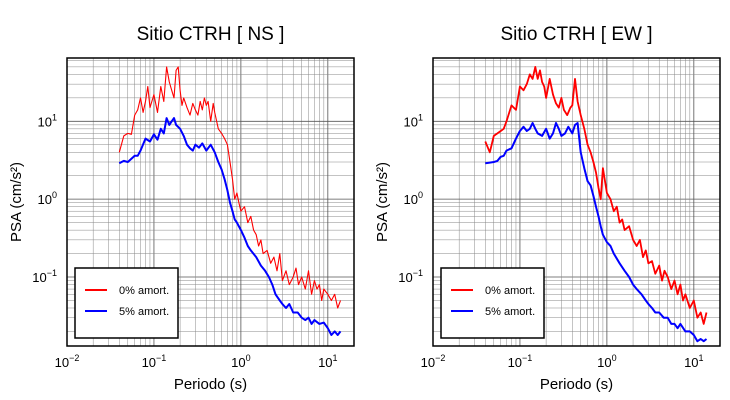 Image resolution: width=730 pixels, height=400 pixels. I want to click on chart-title: Sitio CTRH [ EW ], so click(576, 34).